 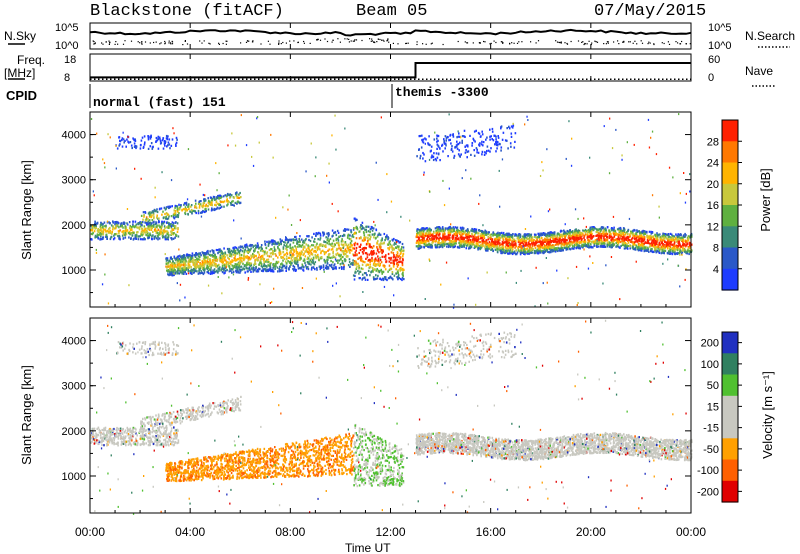 I want to click on nsearch-tick-bottom: 10^0, so click(x=720, y=46).